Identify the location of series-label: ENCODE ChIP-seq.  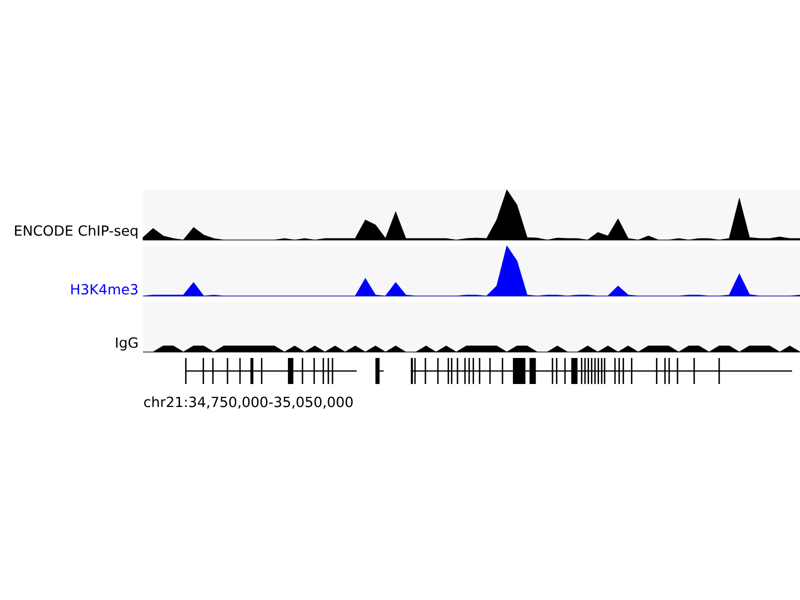
(76, 232).